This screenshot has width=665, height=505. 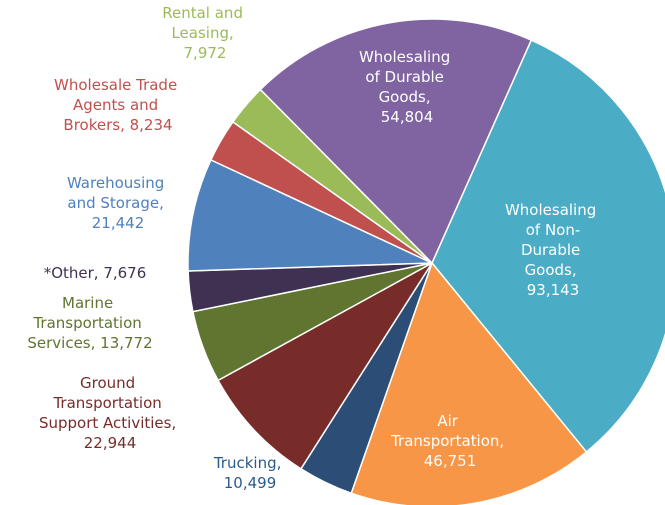 What do you see at coordinates (118, 85) in the screenshot?
I see `label-line: Wholesale Trade` at bounding box center [118, 85].